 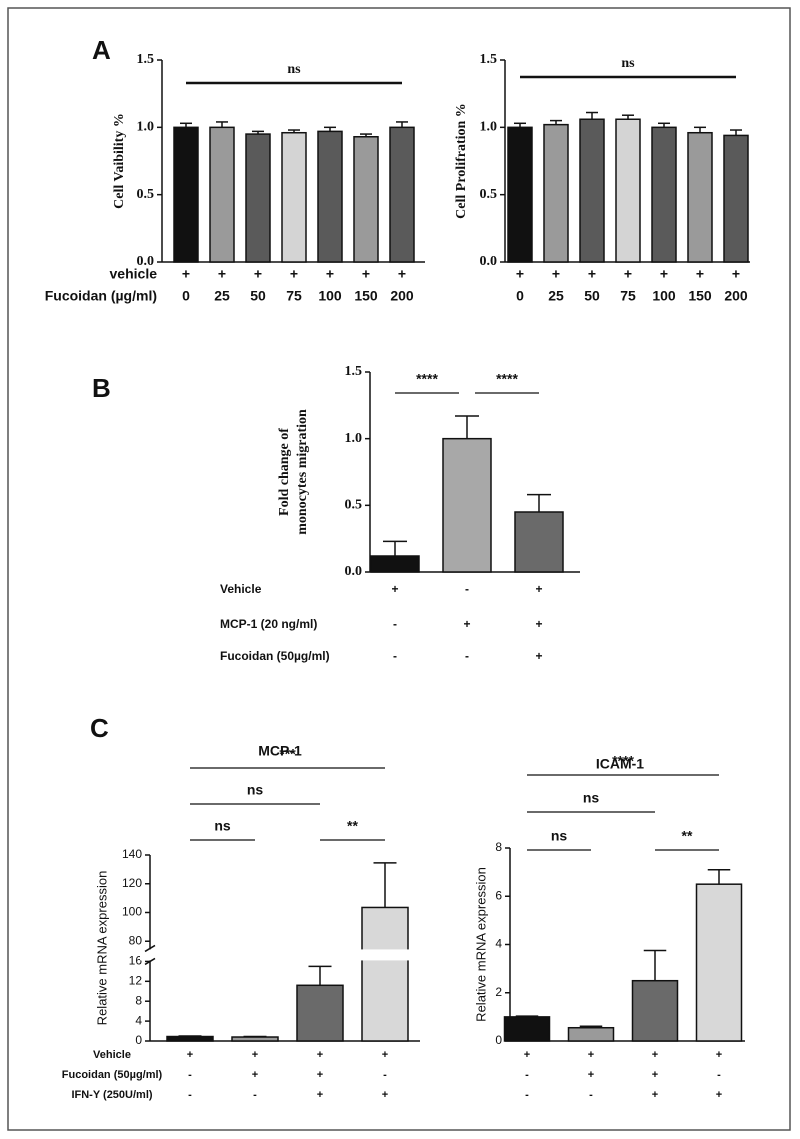 What do you see at coordinates (112, 1075) in the screenshot?
I see `row-label: Fucoidan (50µg/ml)` at bounding box center [112, 1075].